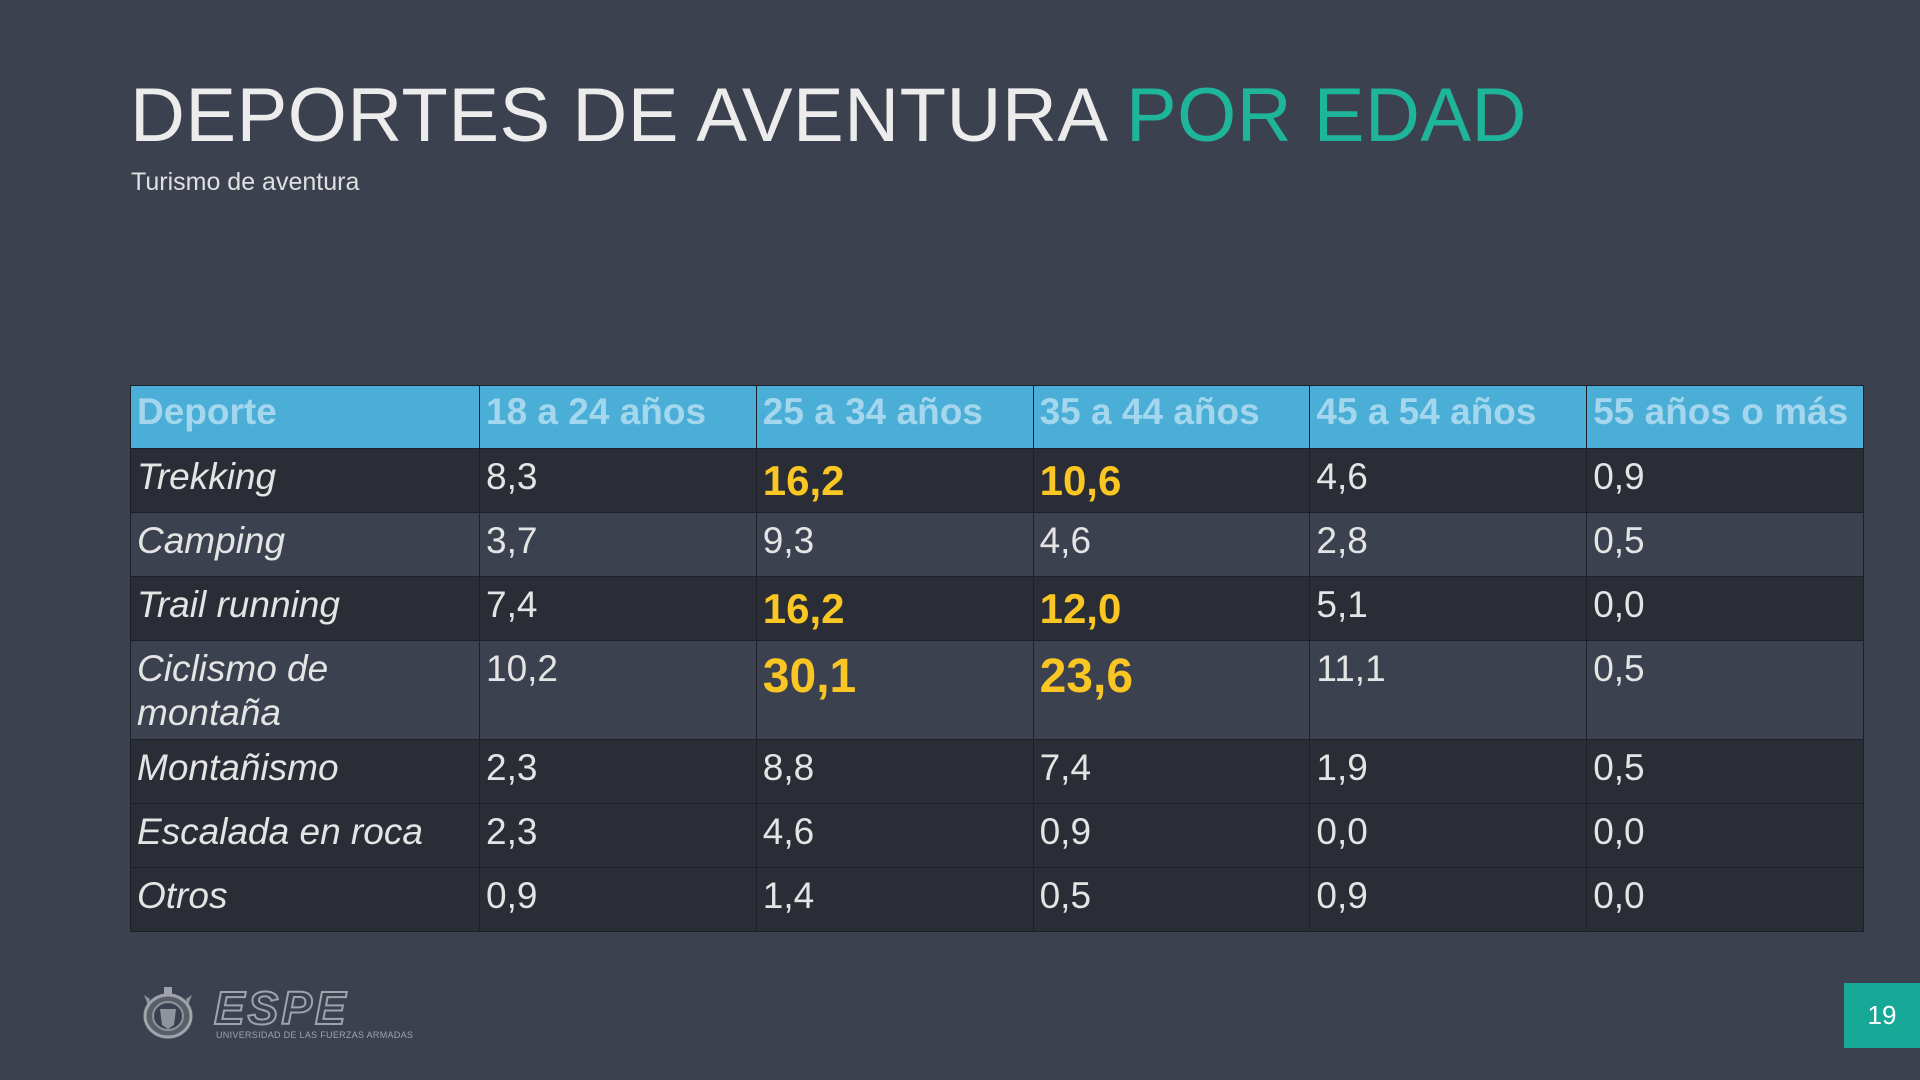 The width and height of the screenshot is (1920, 1080). I want to click on table-row: Montañismo 2,3 8,8 7,4 1,9 0,5, so click(997, 771).